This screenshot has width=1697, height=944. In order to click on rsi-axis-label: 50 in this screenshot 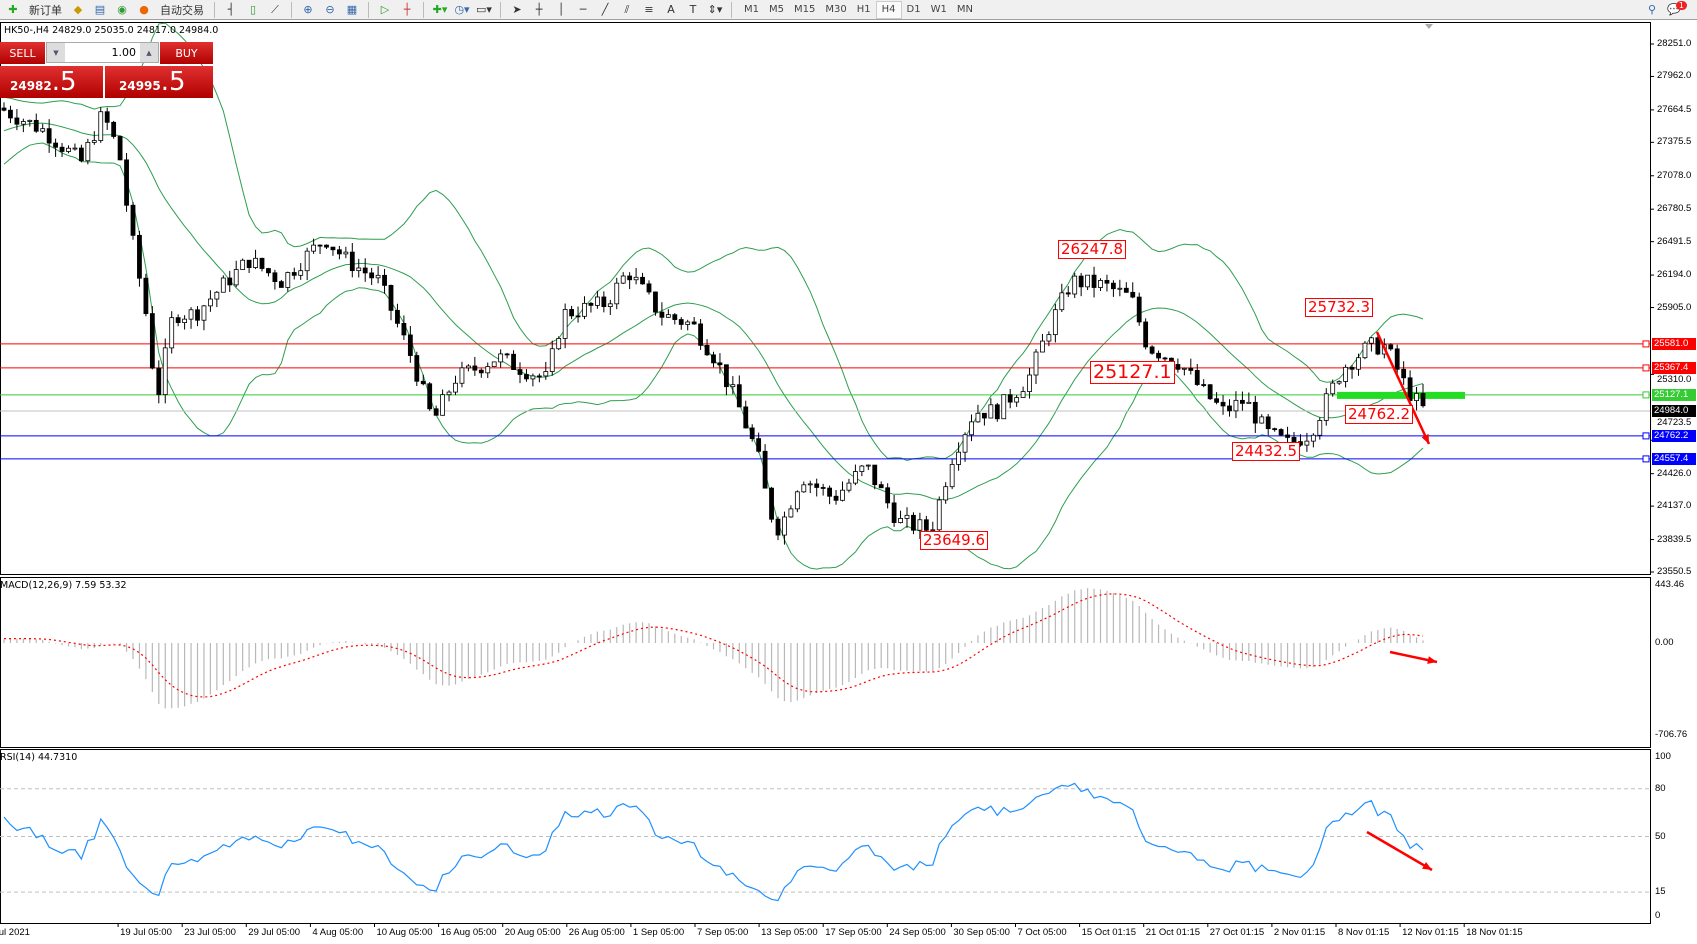, I will do `click(1660, 836)`.